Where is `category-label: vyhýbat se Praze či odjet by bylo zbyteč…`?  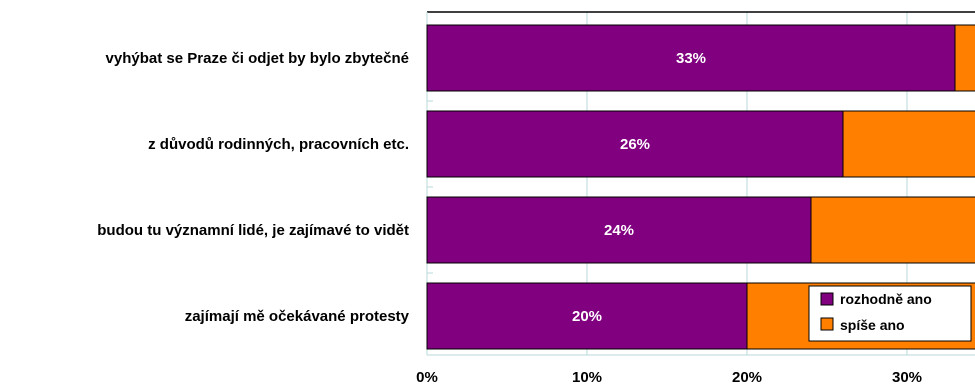 category-label: vyhýbat se Praze či odjet by bylo zbyteč… is located at coordinates (257, 58).